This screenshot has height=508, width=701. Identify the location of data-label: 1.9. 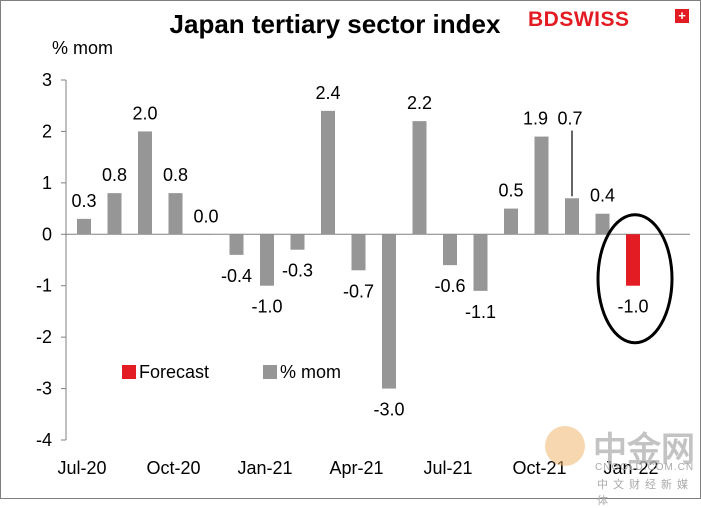
(535, 119).